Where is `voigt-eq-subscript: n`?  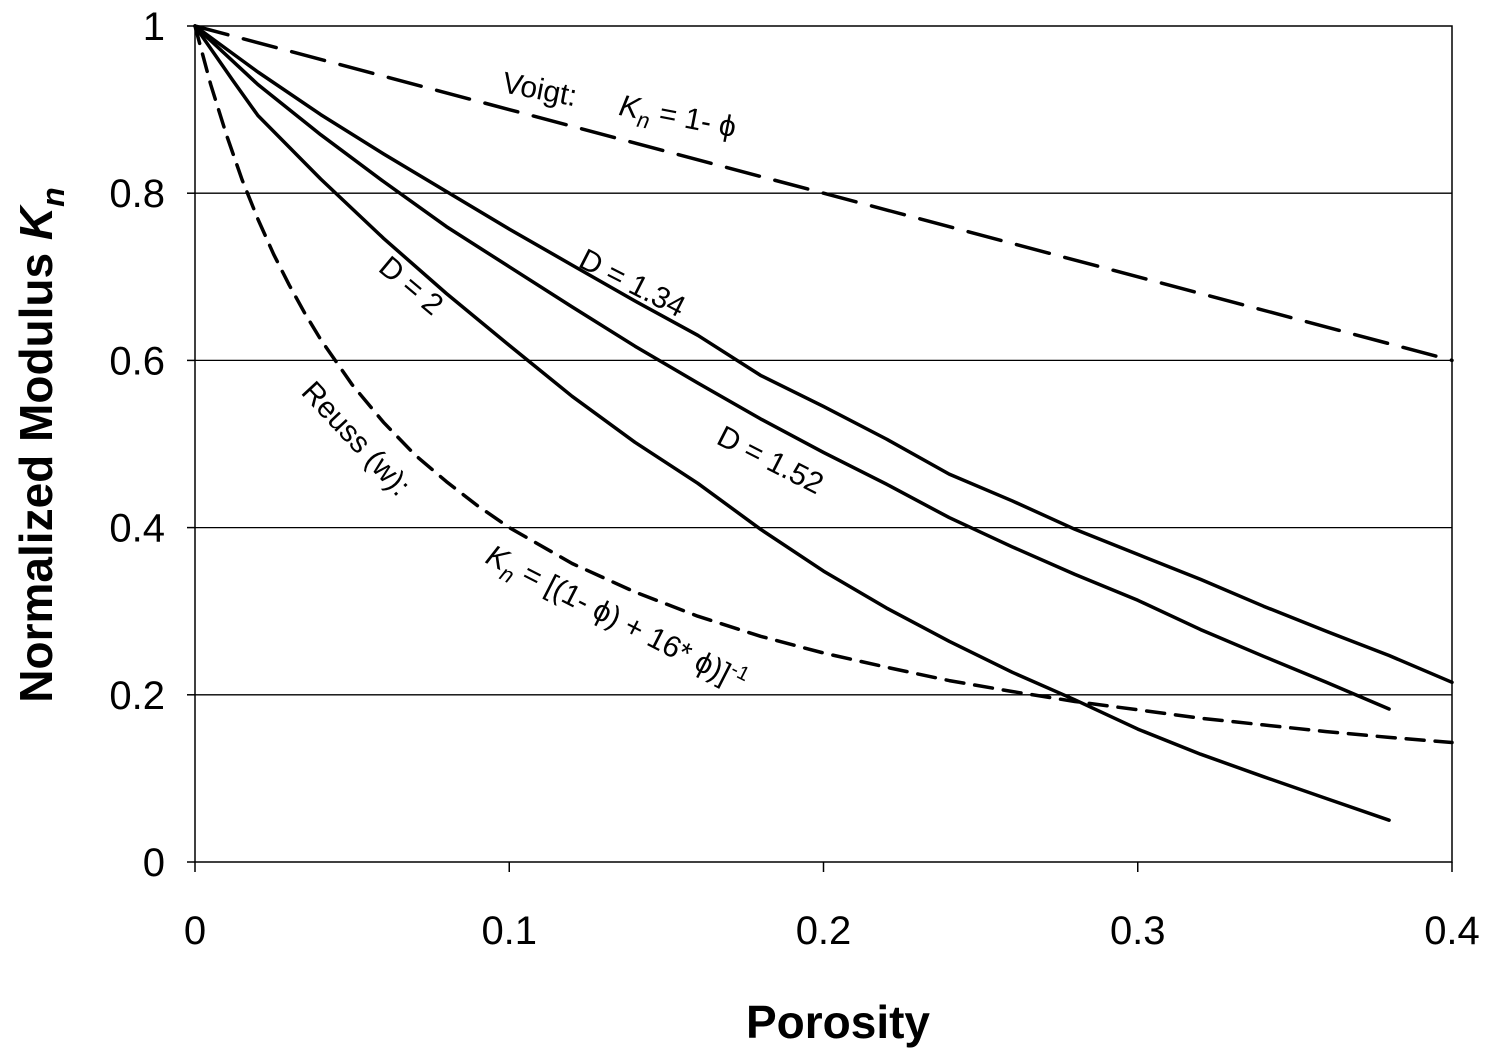
voigt-eq-subscript: n is located at coordinates (643, 120).